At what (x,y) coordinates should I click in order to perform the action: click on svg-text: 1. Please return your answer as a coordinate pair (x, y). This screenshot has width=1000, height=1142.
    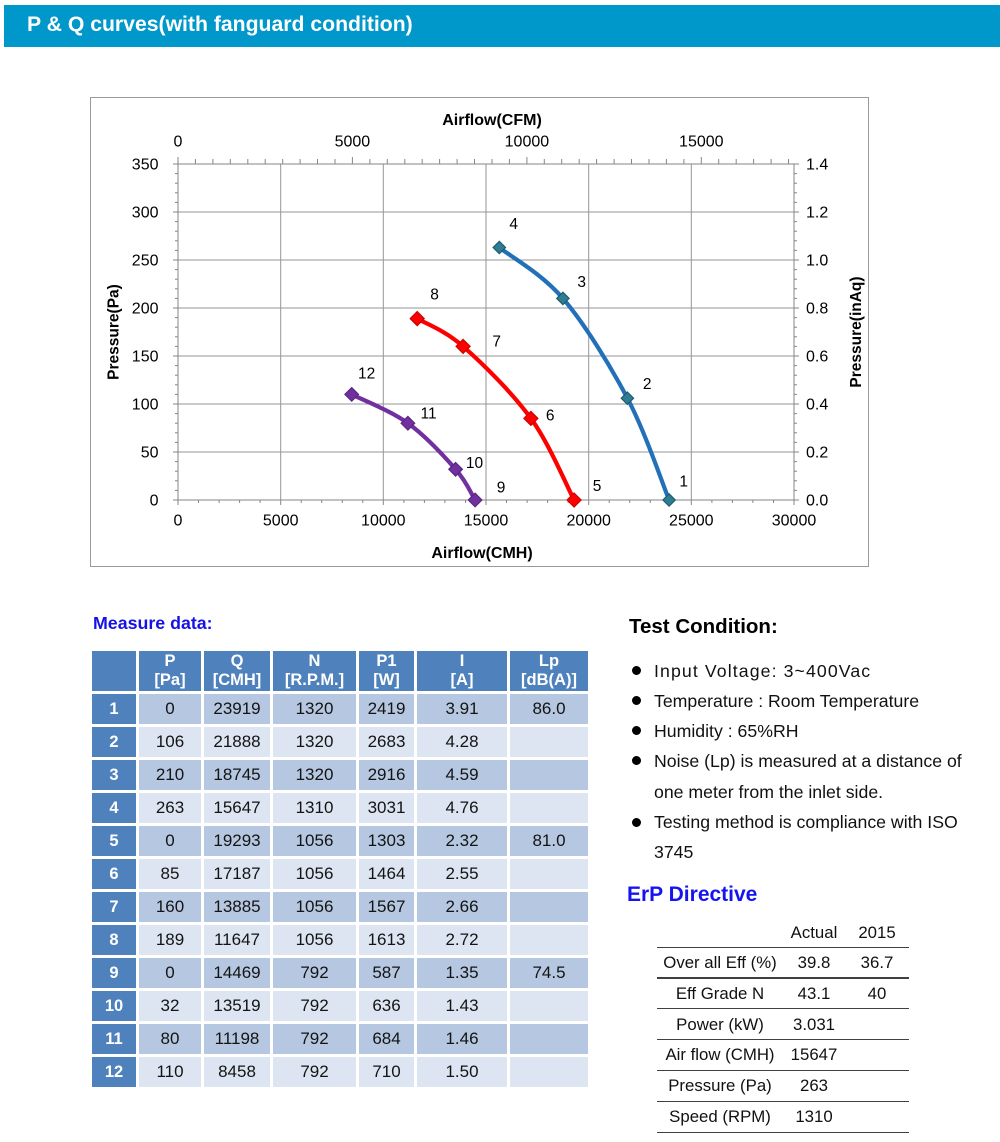
    Looking at the image, I should click on (683, 482).